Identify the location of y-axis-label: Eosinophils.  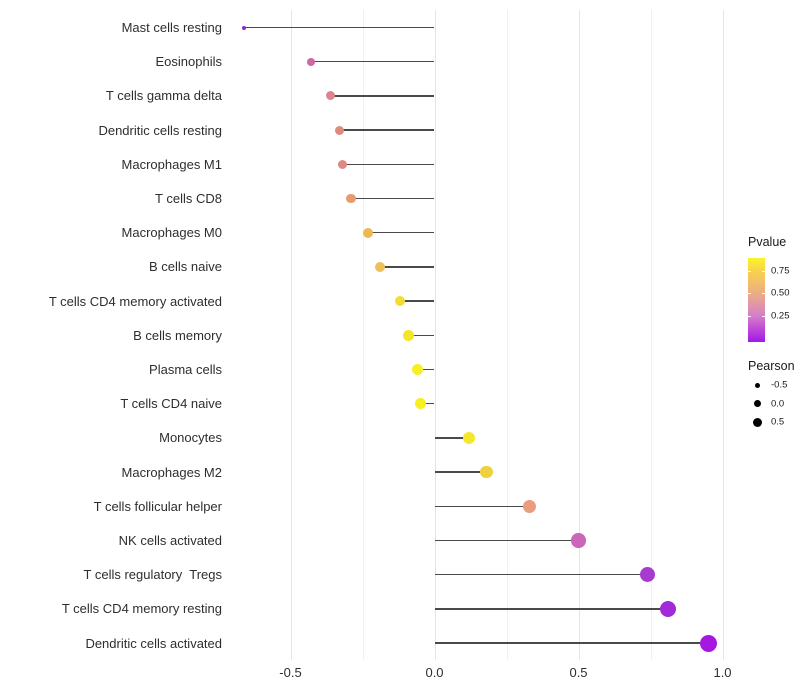
(189, 62).